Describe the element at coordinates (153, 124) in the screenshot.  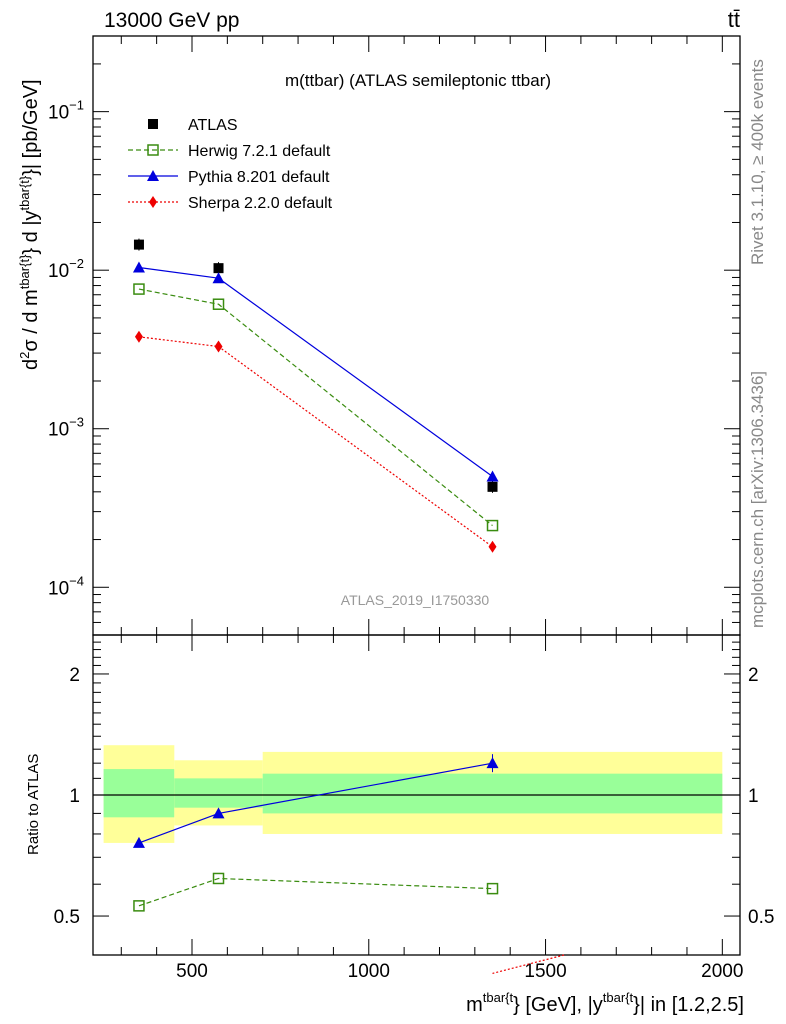
I see `legend-marker-atlas` at that location.